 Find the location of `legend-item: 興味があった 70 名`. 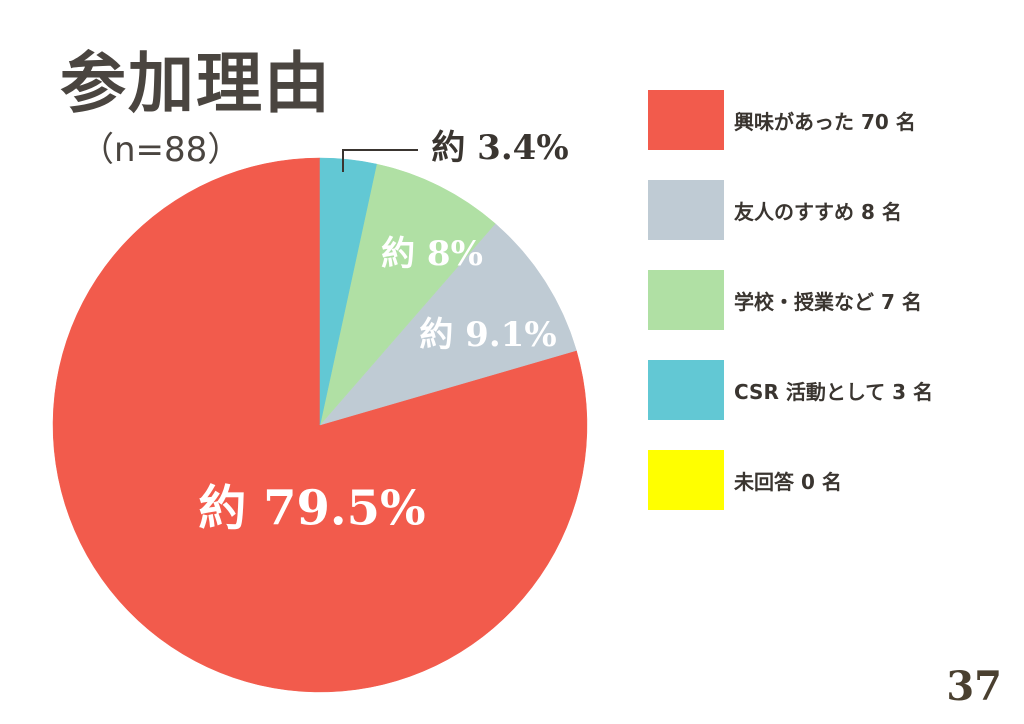

legend-item: 興味があった 70 名 is located at coordinates (790, 120).